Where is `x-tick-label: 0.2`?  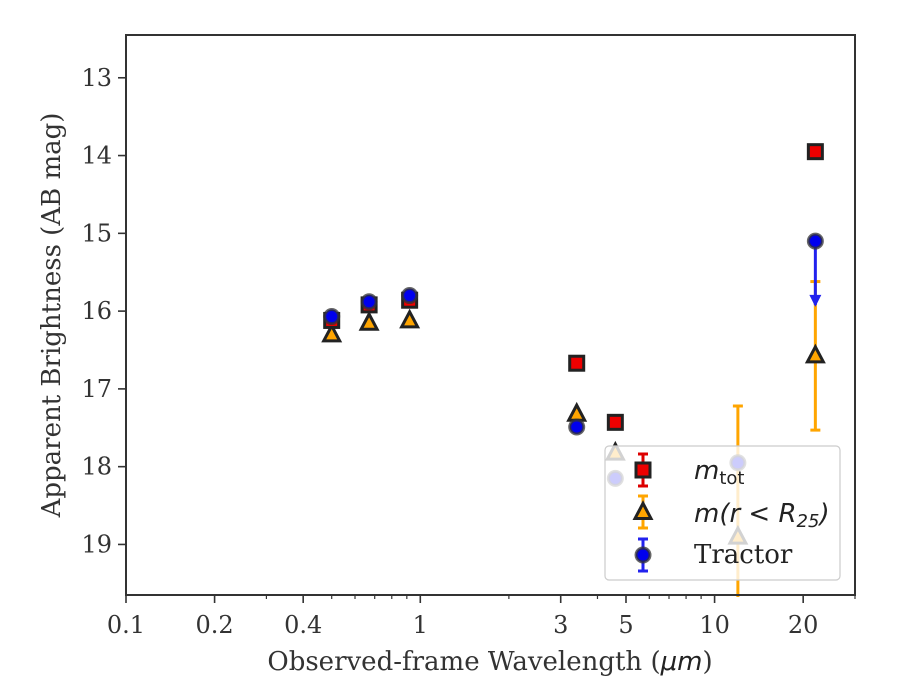
x-tick-label: 0.2 is located at coordinates (215, 625).